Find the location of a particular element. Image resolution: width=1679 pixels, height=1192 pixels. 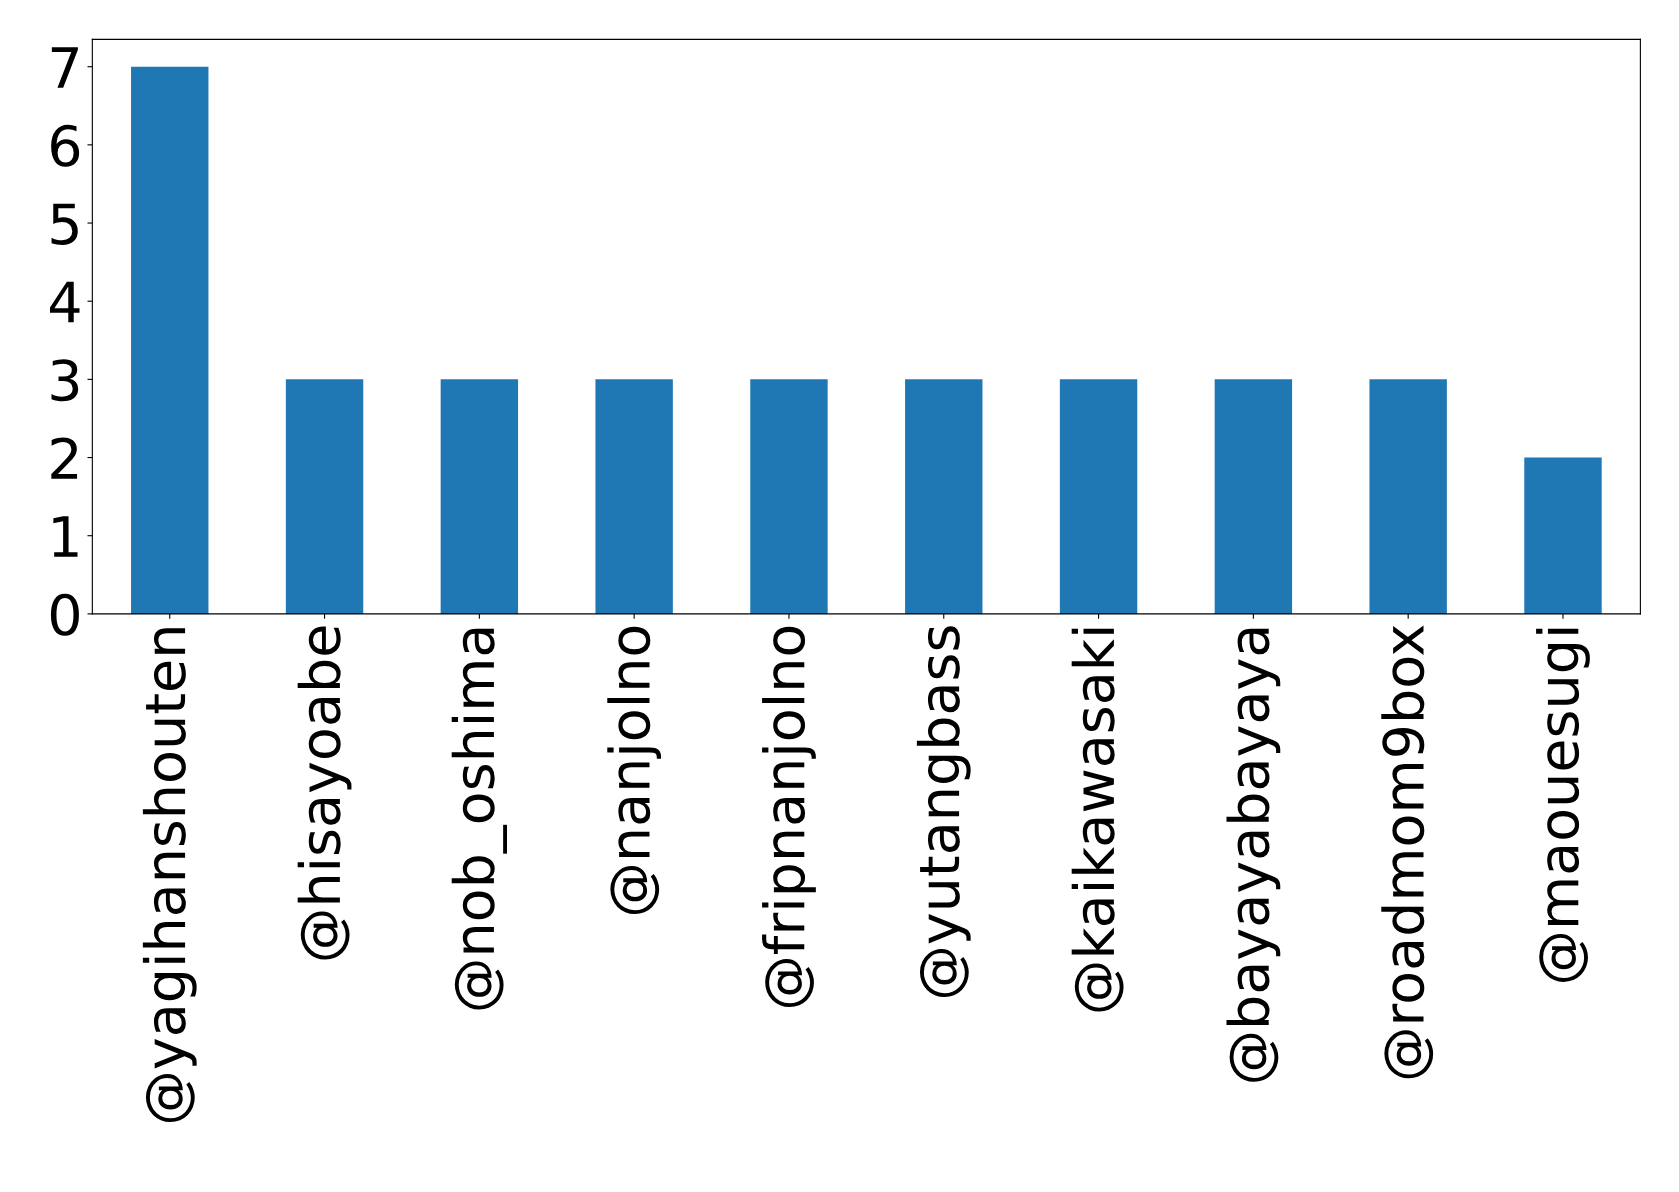

y-tick-label: 0 is located at coordinates (64, 614).